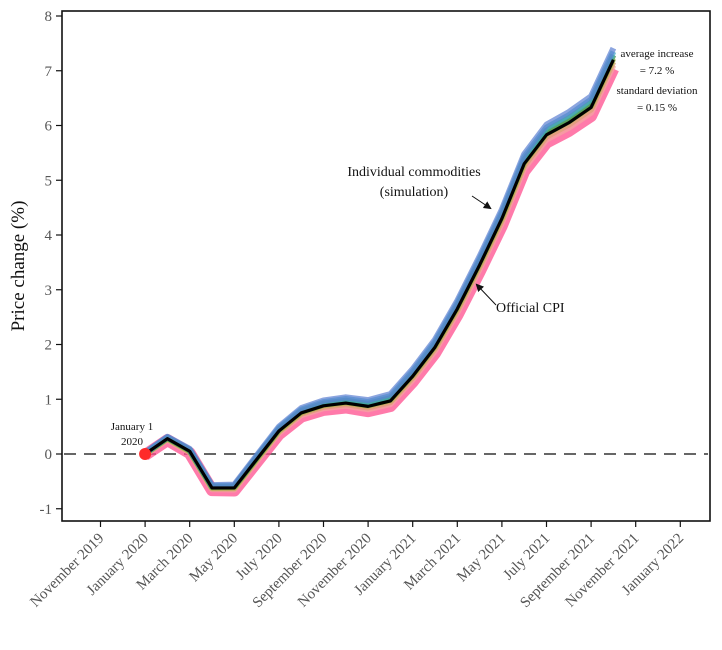 The image size is (722, 650). I want to click on start-label-line1: January 1, so click(132, 427).